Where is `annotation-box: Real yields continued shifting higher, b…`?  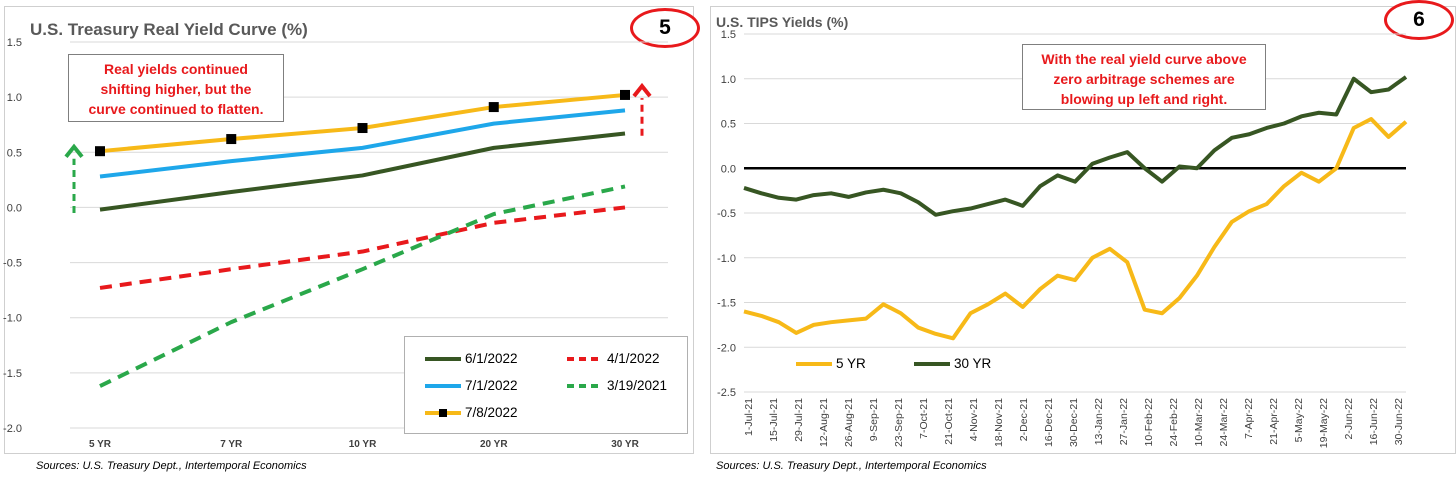 annotation-box: Real yields continued shifting higher, b… is located at coordinates (176, 88).